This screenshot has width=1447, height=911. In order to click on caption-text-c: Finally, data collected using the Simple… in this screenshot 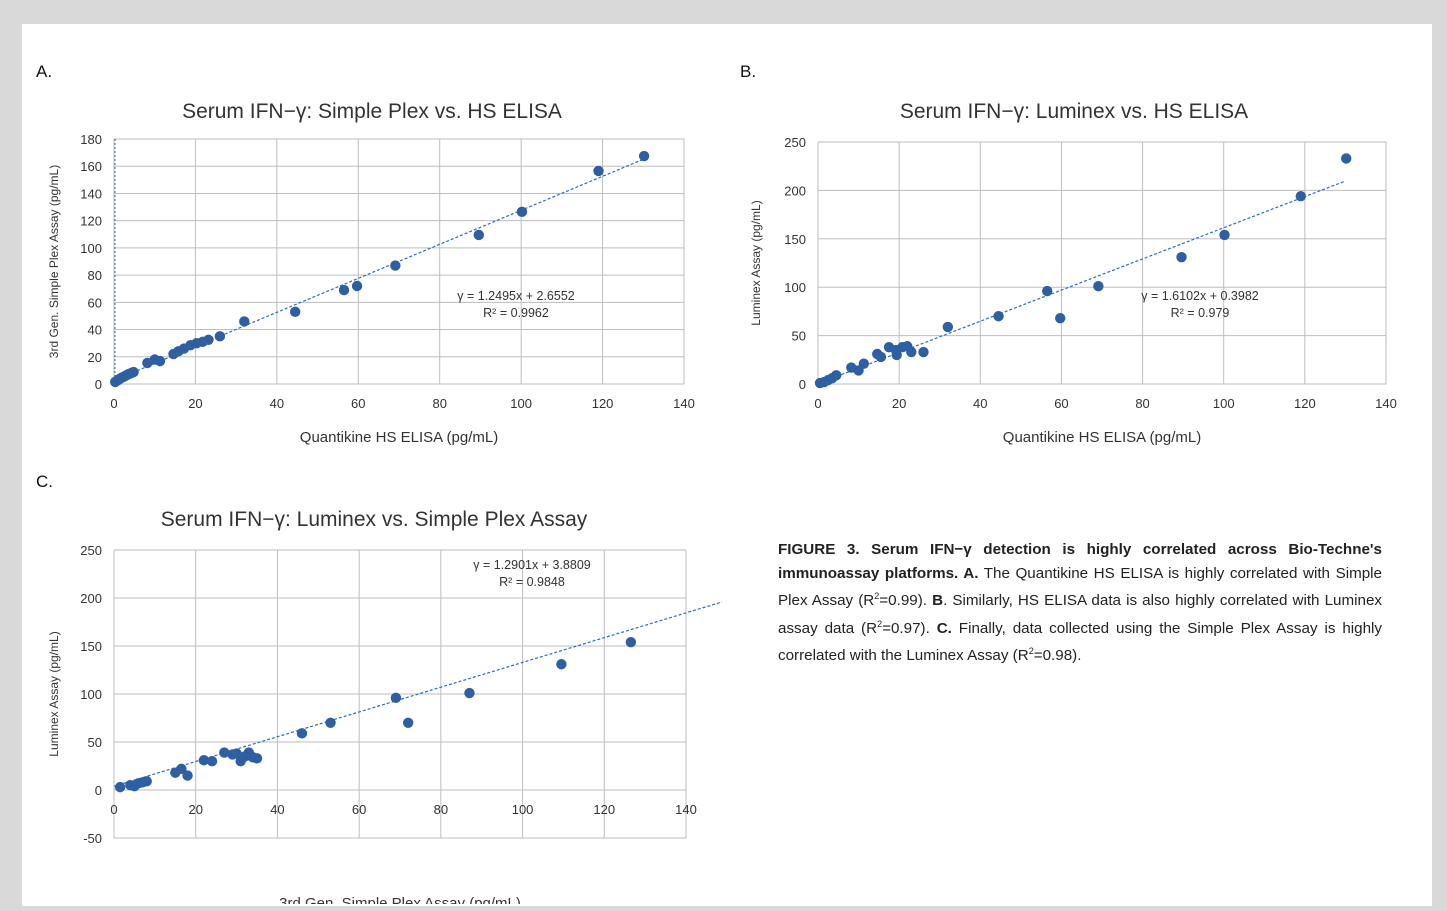, I will do `click(1080, 642)`.